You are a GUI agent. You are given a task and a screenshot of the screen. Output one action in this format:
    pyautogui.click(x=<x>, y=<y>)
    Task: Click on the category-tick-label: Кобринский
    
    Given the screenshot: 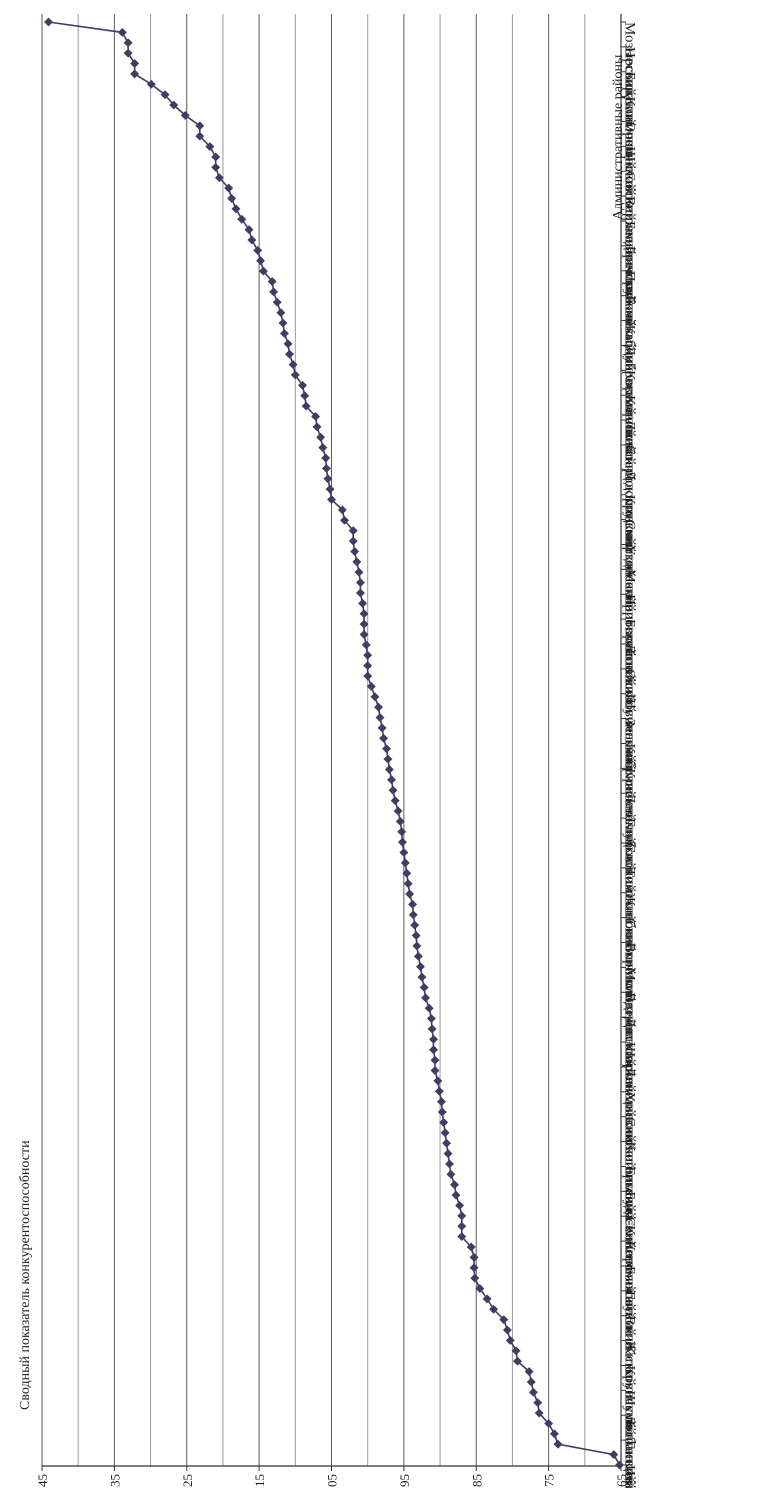 What is the action you would take?
    pyautogui.click(x=630, y=783)
    